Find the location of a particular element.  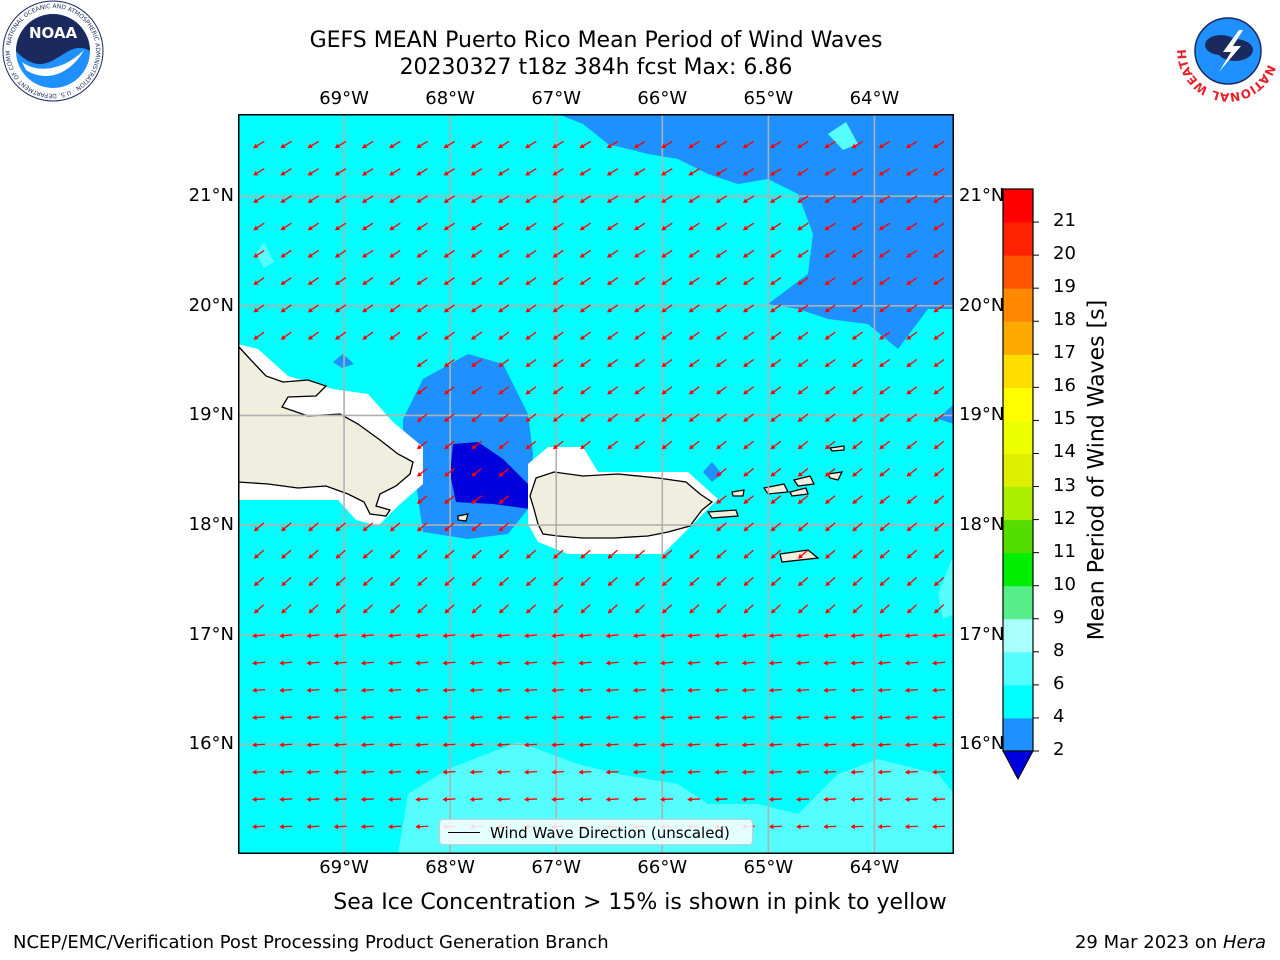

lat-tick-right: 17°N is located at coordinates (982, 634).